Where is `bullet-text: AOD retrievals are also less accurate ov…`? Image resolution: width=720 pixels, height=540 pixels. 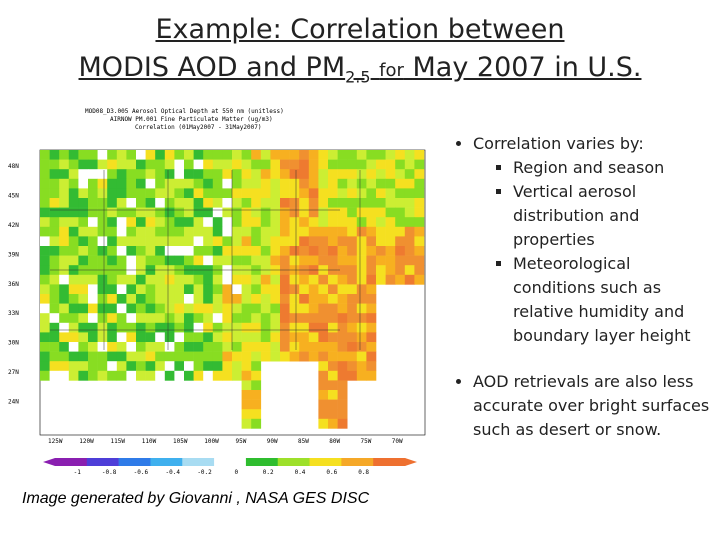
bullet-text: AOD retrievals are also less accurate ov… is located at coordinates (591, 405).